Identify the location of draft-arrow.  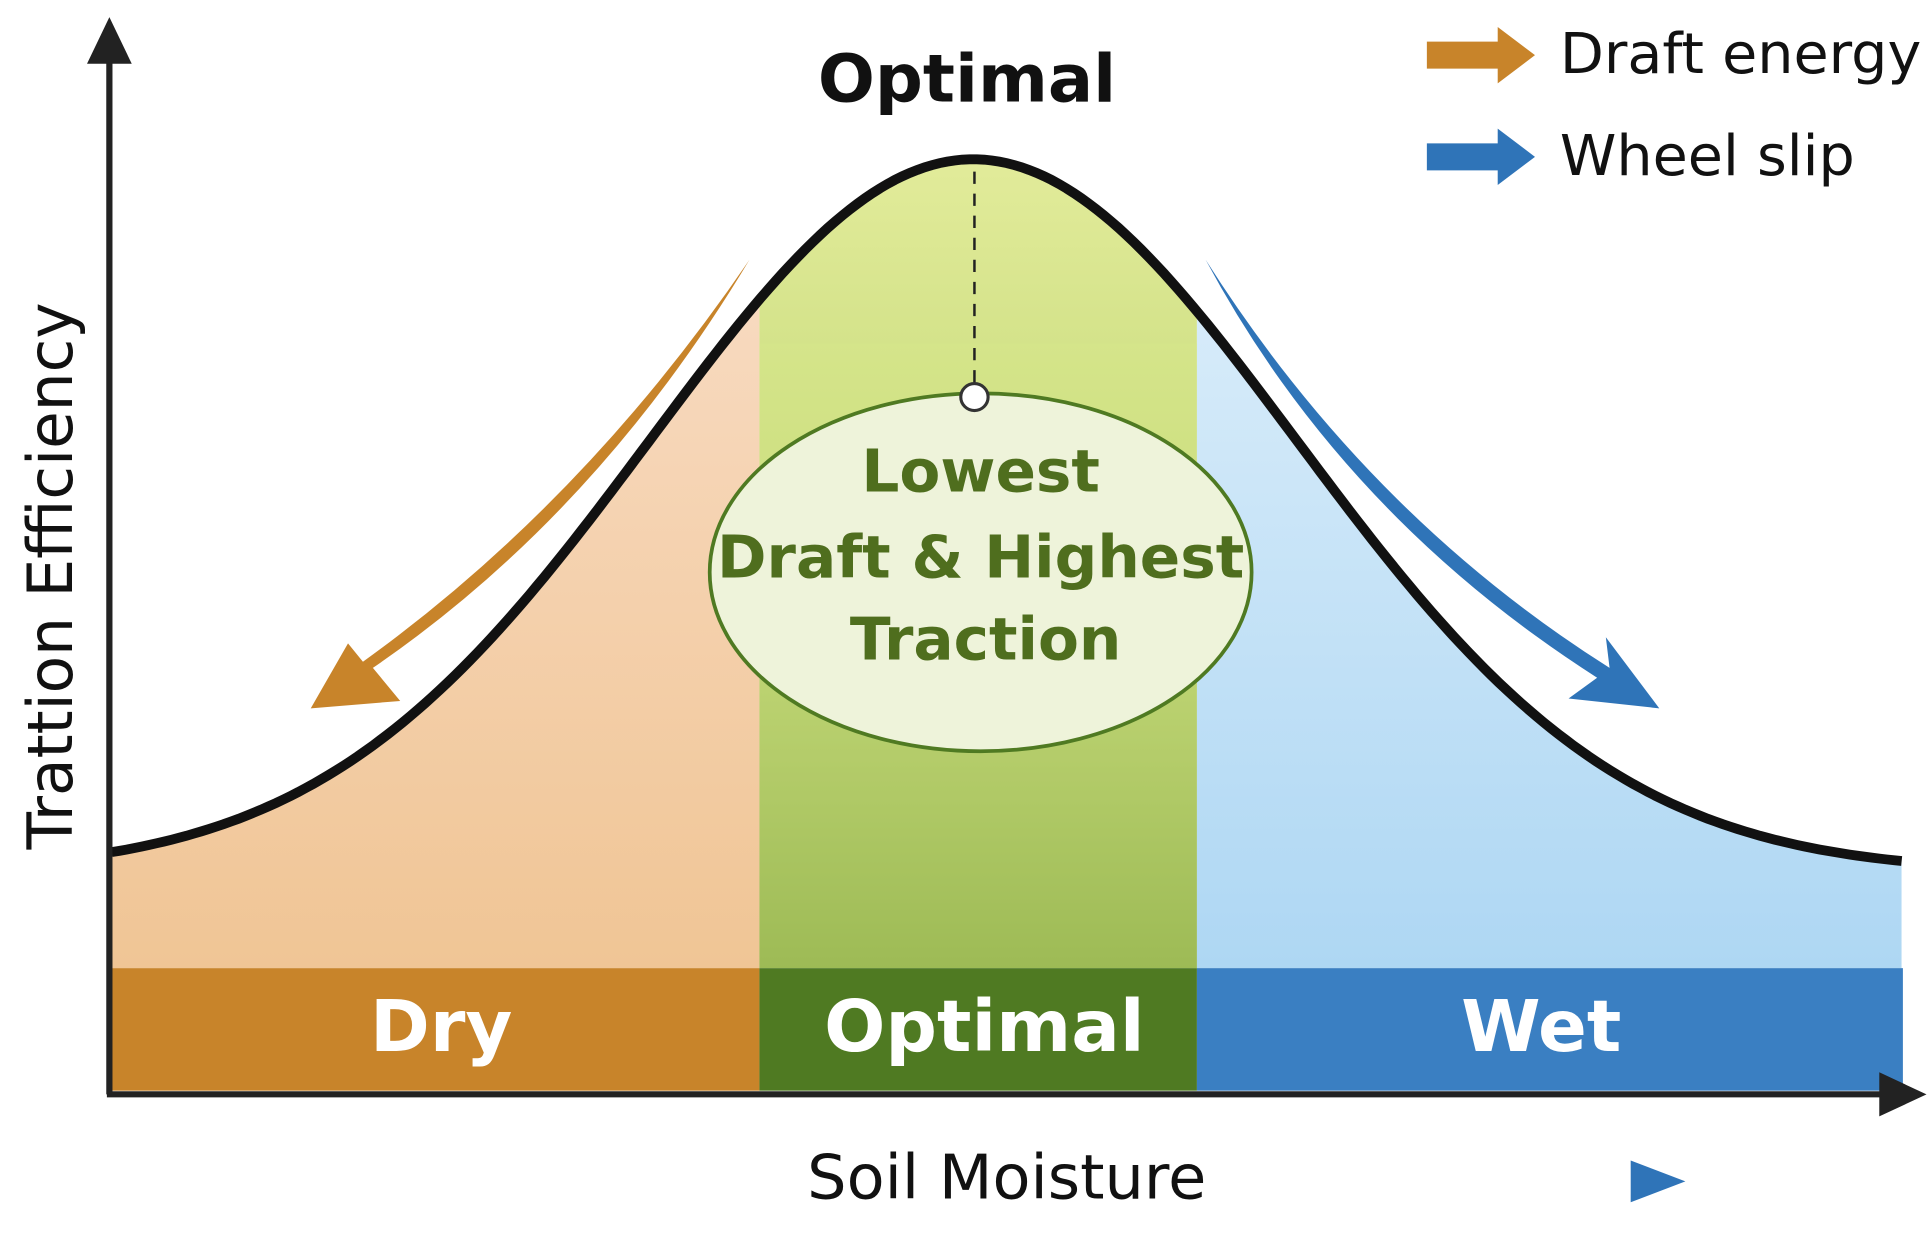
(530, 484).